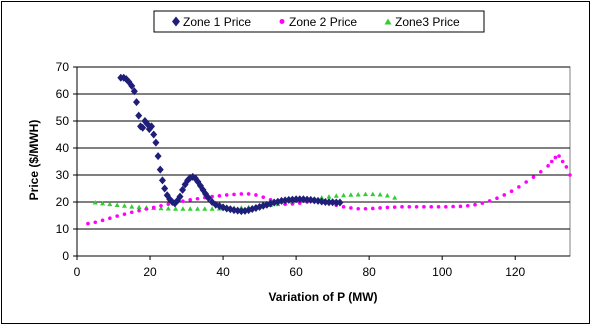  I want to click on y-tick-label: 70, so click(63, 67).